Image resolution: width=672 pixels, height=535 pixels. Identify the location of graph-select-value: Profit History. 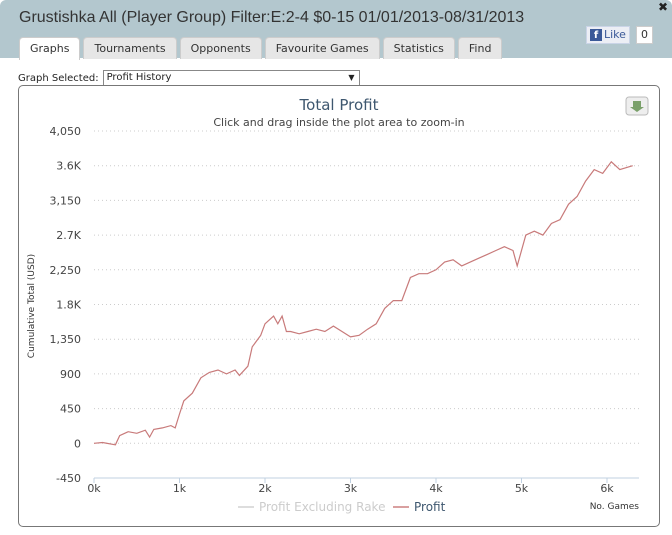
(139, 77).